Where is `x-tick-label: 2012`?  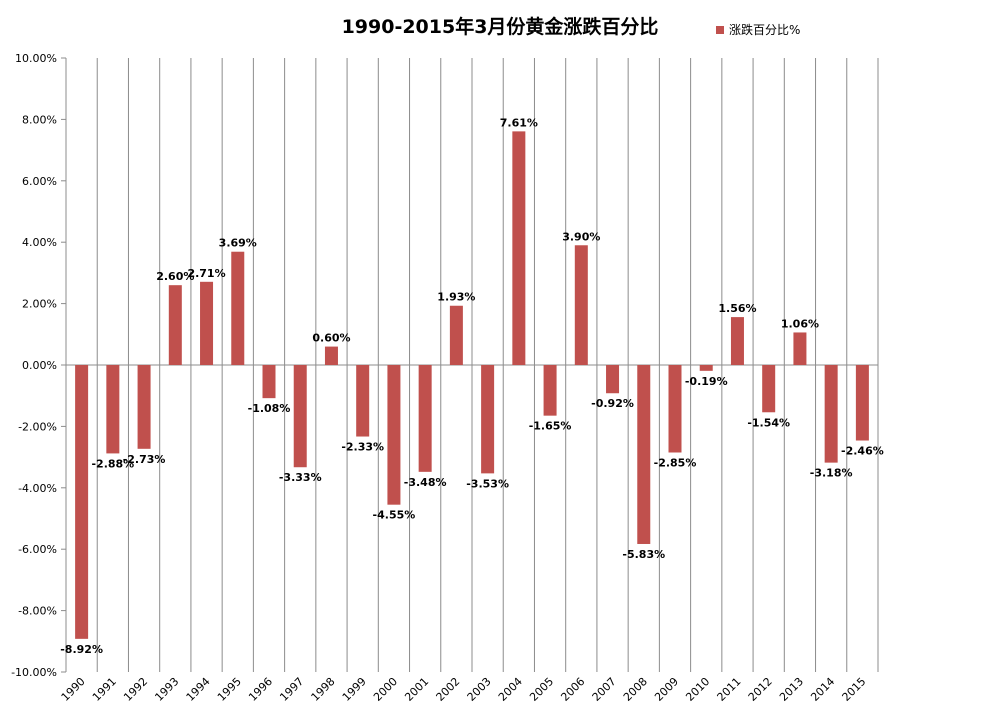
x-tick-label: 2012 is located at coordinates (760, 689).